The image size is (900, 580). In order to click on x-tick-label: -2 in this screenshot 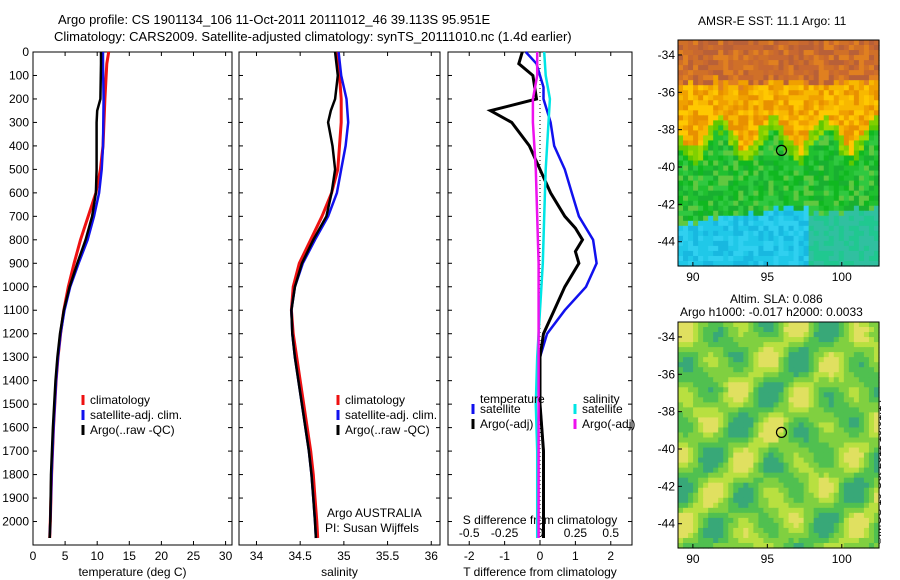, I will do `click(469, 556)`.